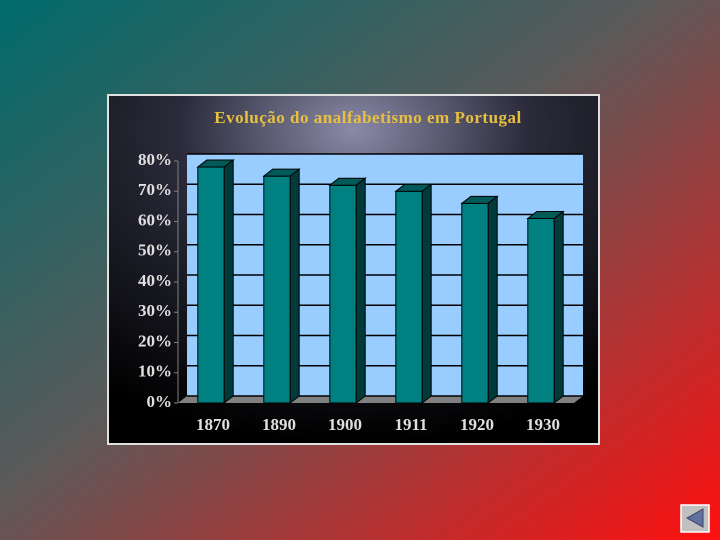 This screenshot has height=540, width=720. Describe the element at coordinates (155, 340) in the screenshot. I see `y-tick-label: 20%` at that location.